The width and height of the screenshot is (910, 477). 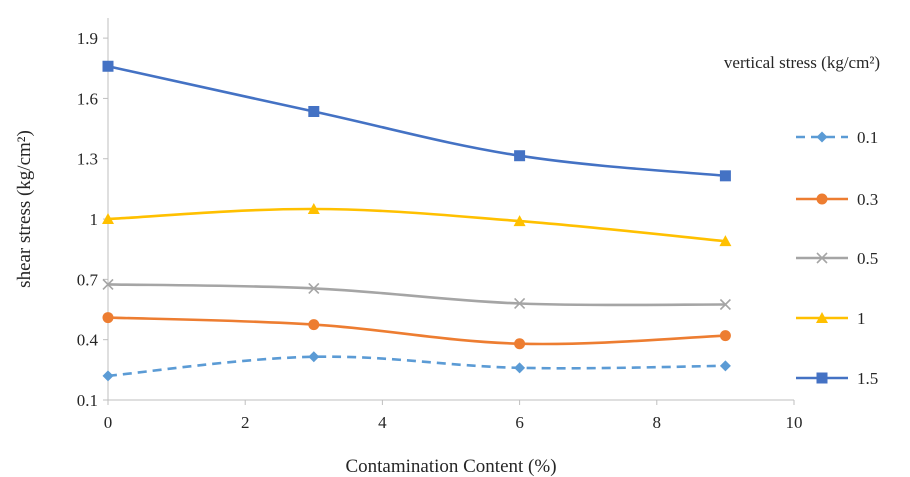 What do you see at coordinates (87, 400) in the screenshot?
I see `y-tick-label: 0.1` at bounding box center [87, 400].